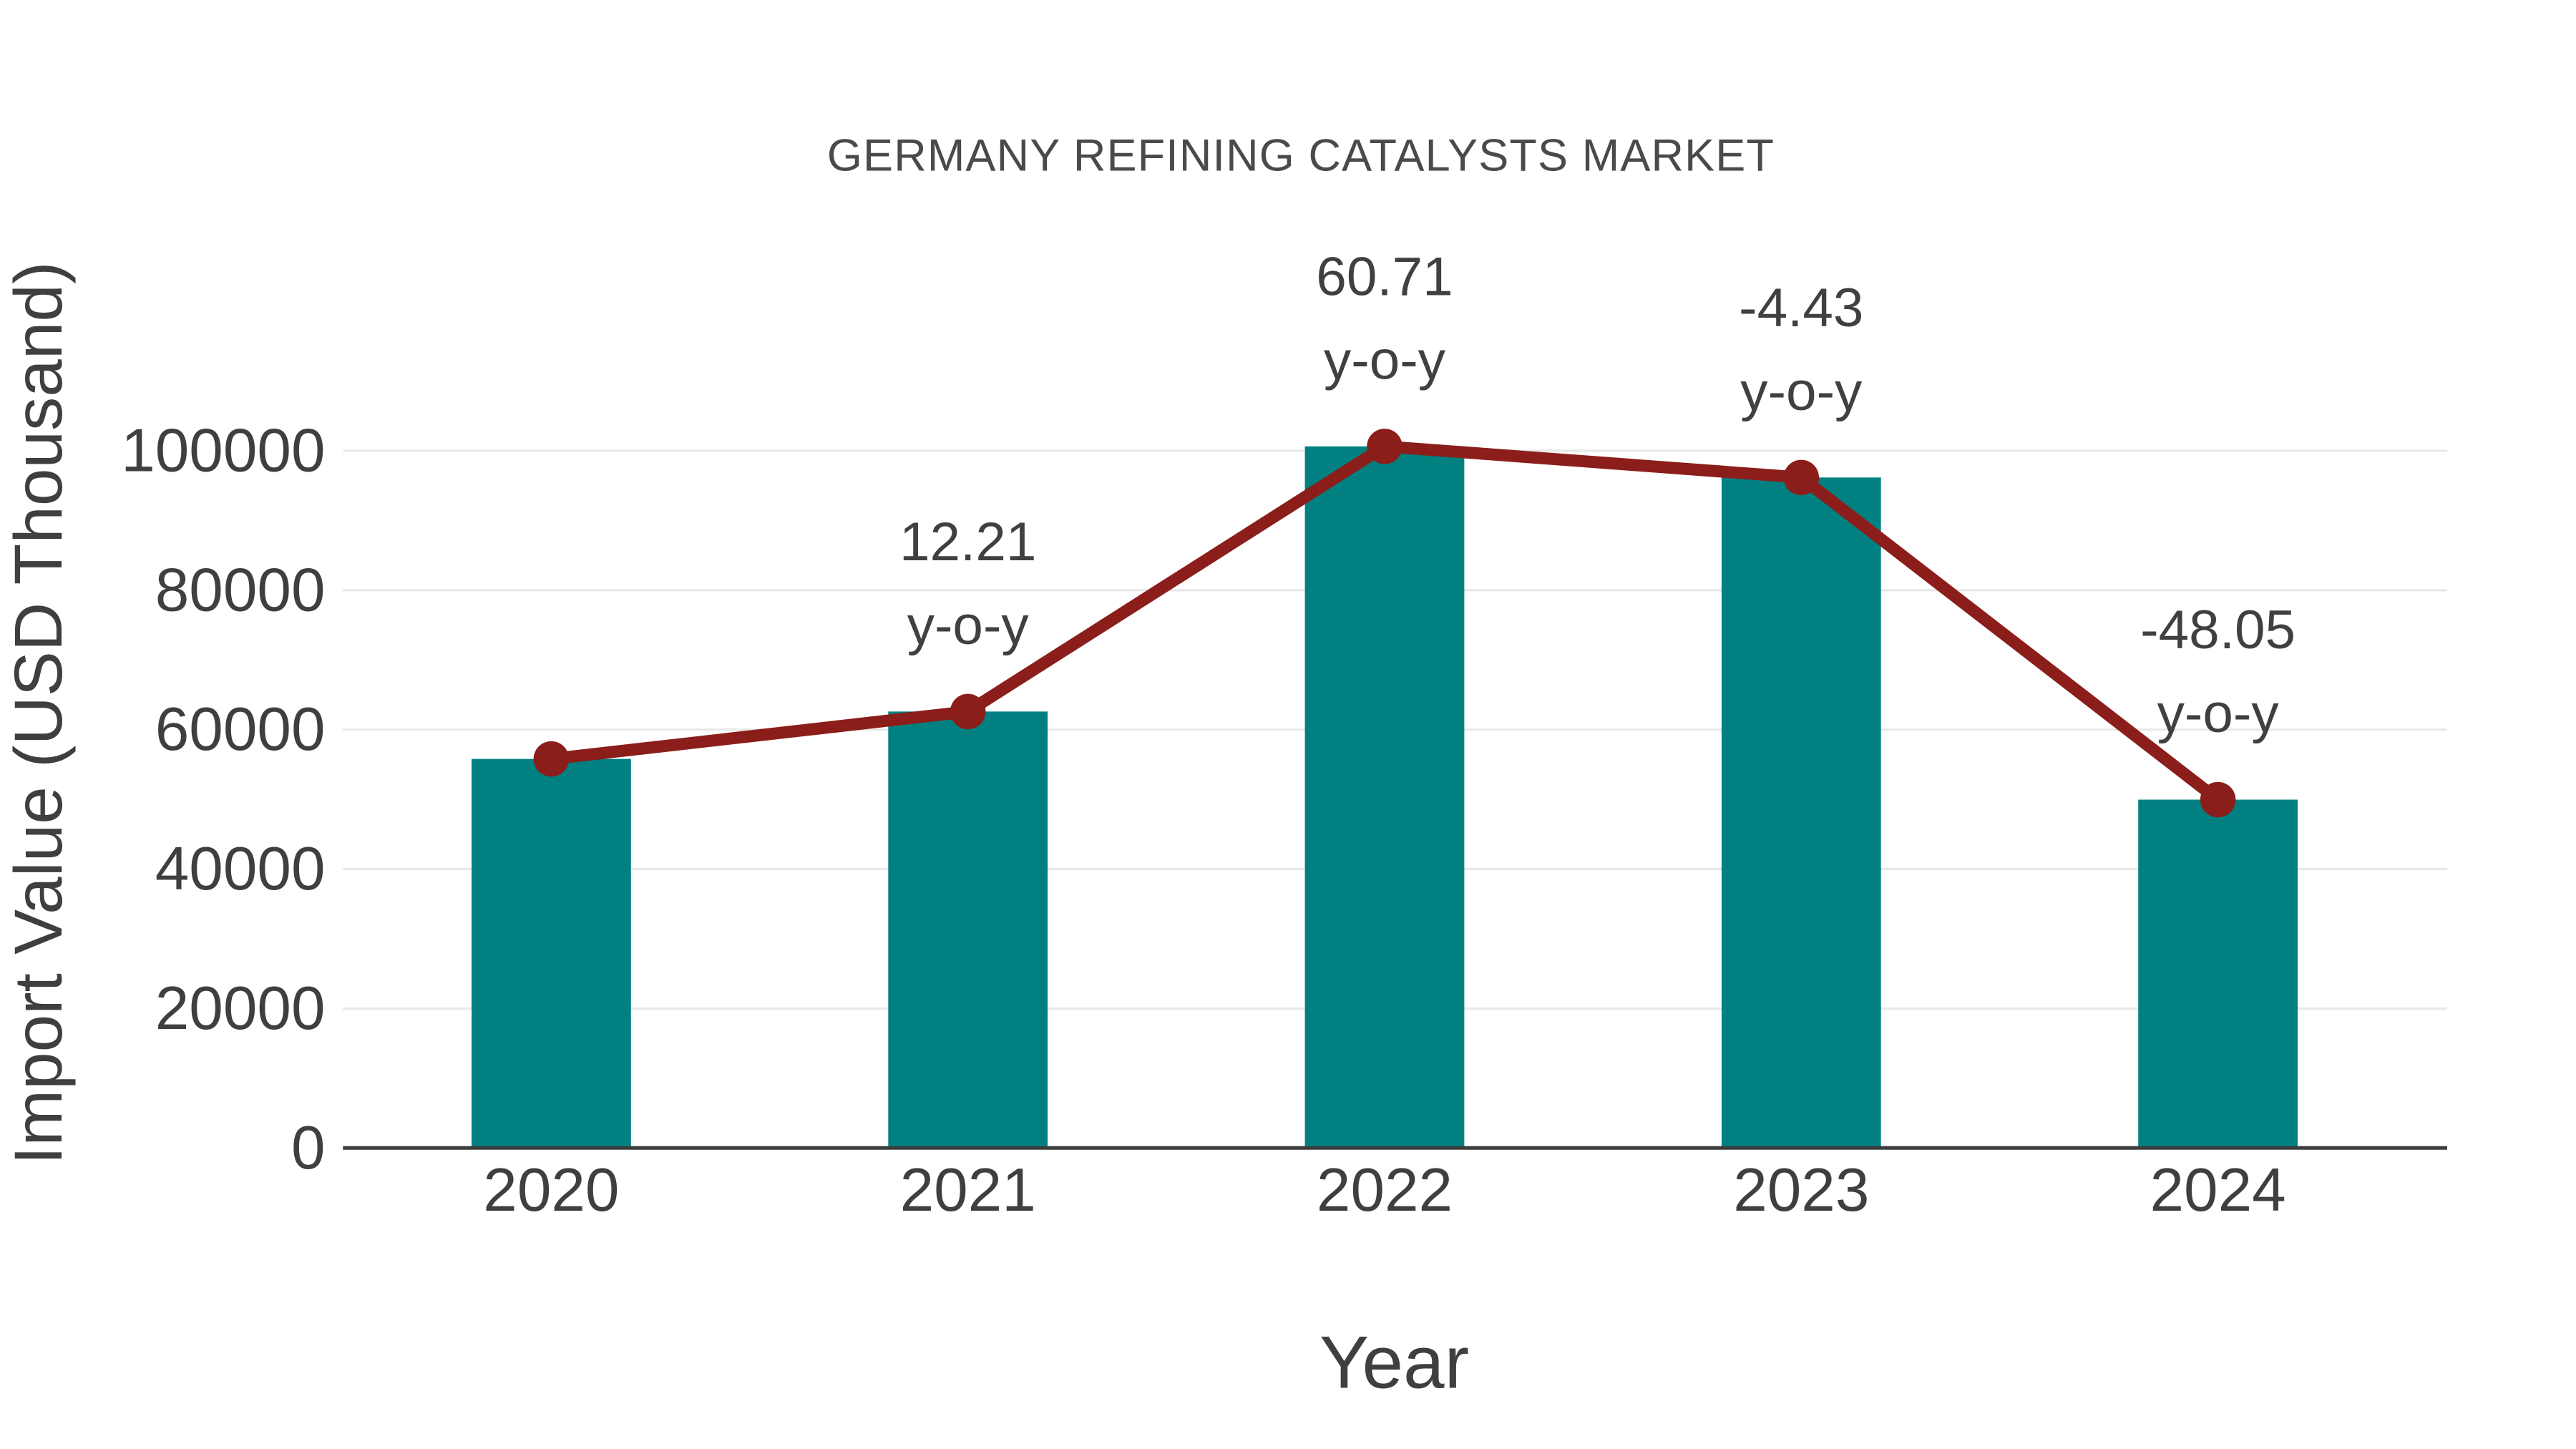 Image resolution: width=2576 pixels, height=1449 pixels. Describe the element at coordinates (308, 1148) in the screenshot. I see `y-tick-label-0: 0` at that location.